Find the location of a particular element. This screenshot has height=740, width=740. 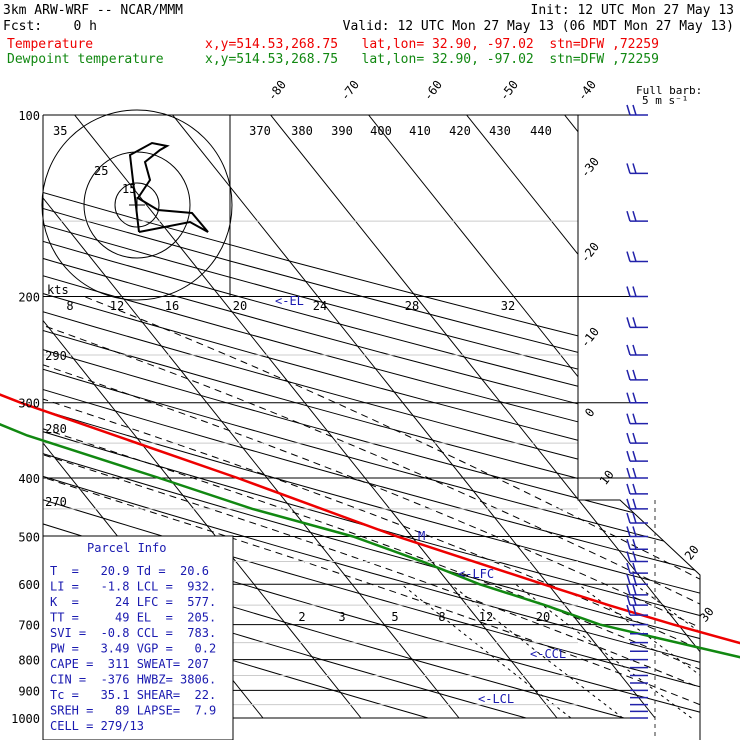

theta-left-label: 270 is located at coordinates (56, 502).